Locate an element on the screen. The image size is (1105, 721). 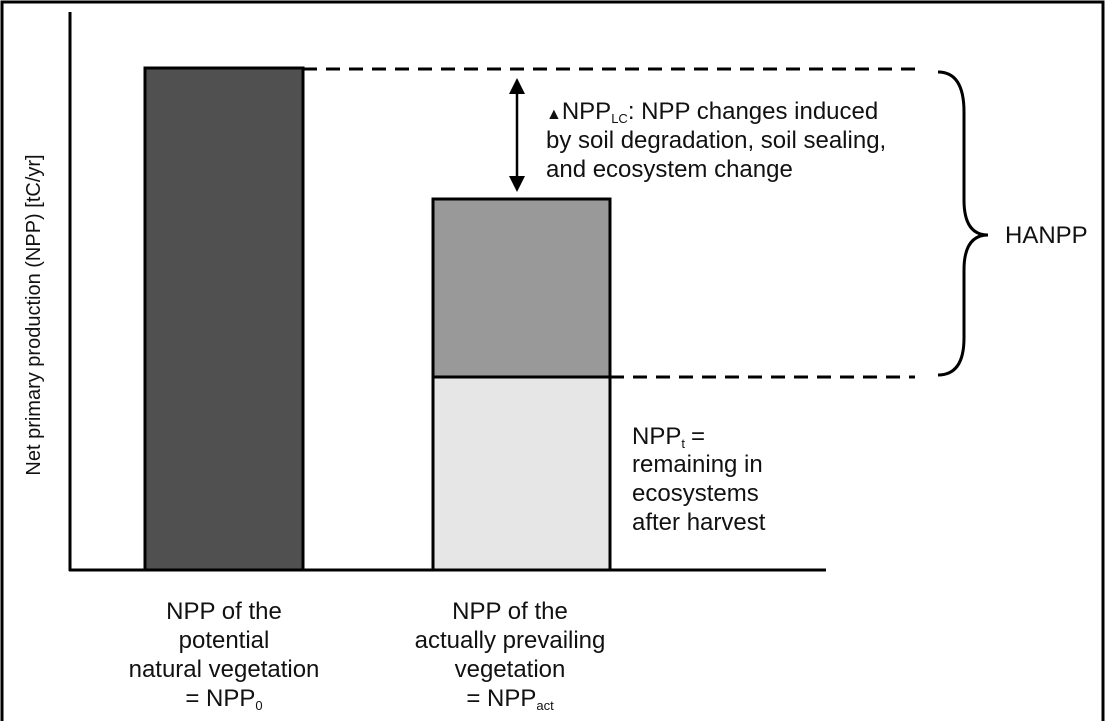
bar-label: = NPPact is located at coordinates (510, 699).